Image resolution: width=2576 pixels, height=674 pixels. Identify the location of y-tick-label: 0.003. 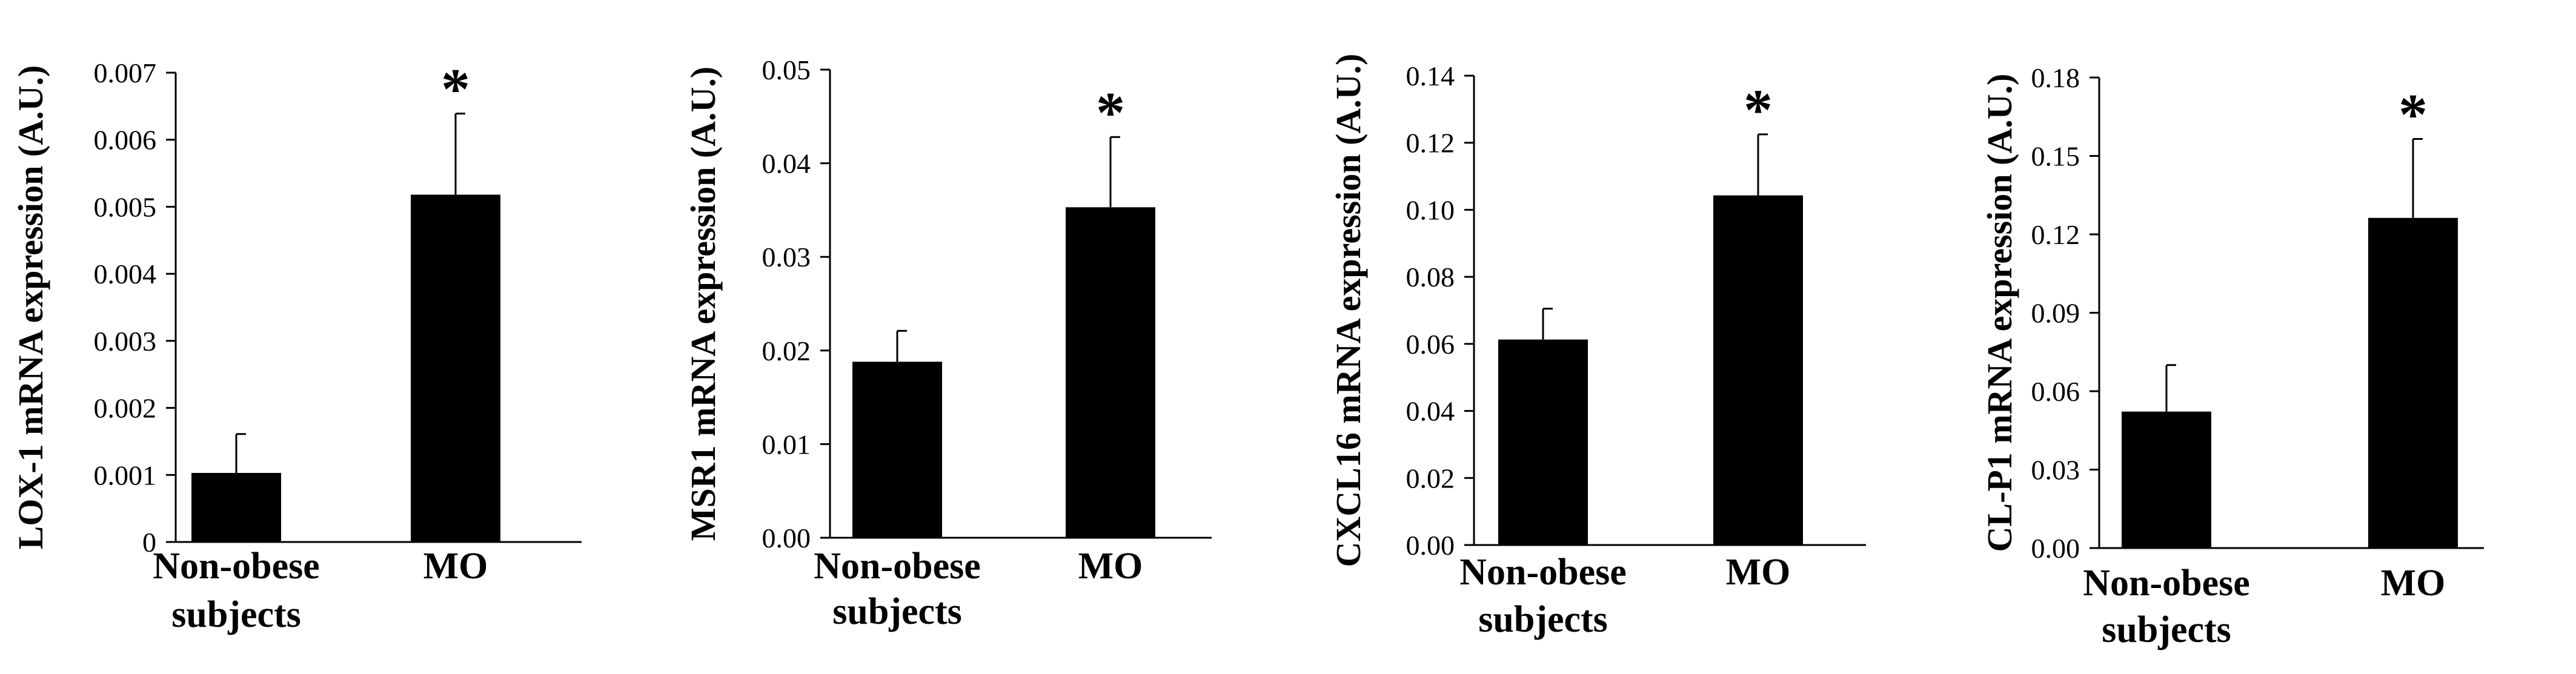
(126, 341).